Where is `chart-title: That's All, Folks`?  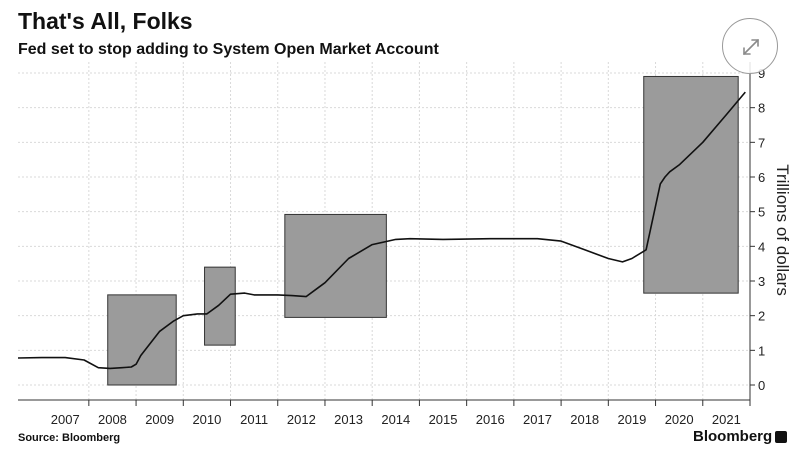 chart-title: That's All, Folks is located at coordinates (105, 21).